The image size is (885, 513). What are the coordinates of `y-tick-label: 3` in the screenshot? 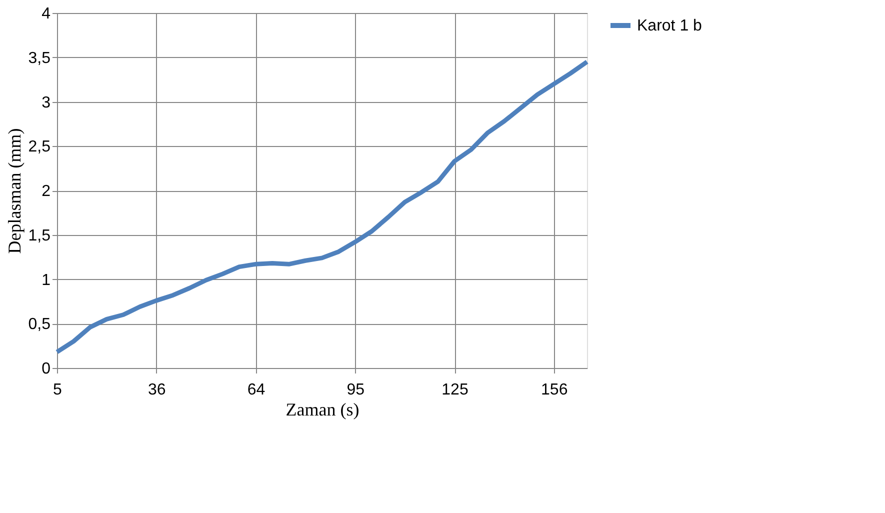 It's located at (46, 103).